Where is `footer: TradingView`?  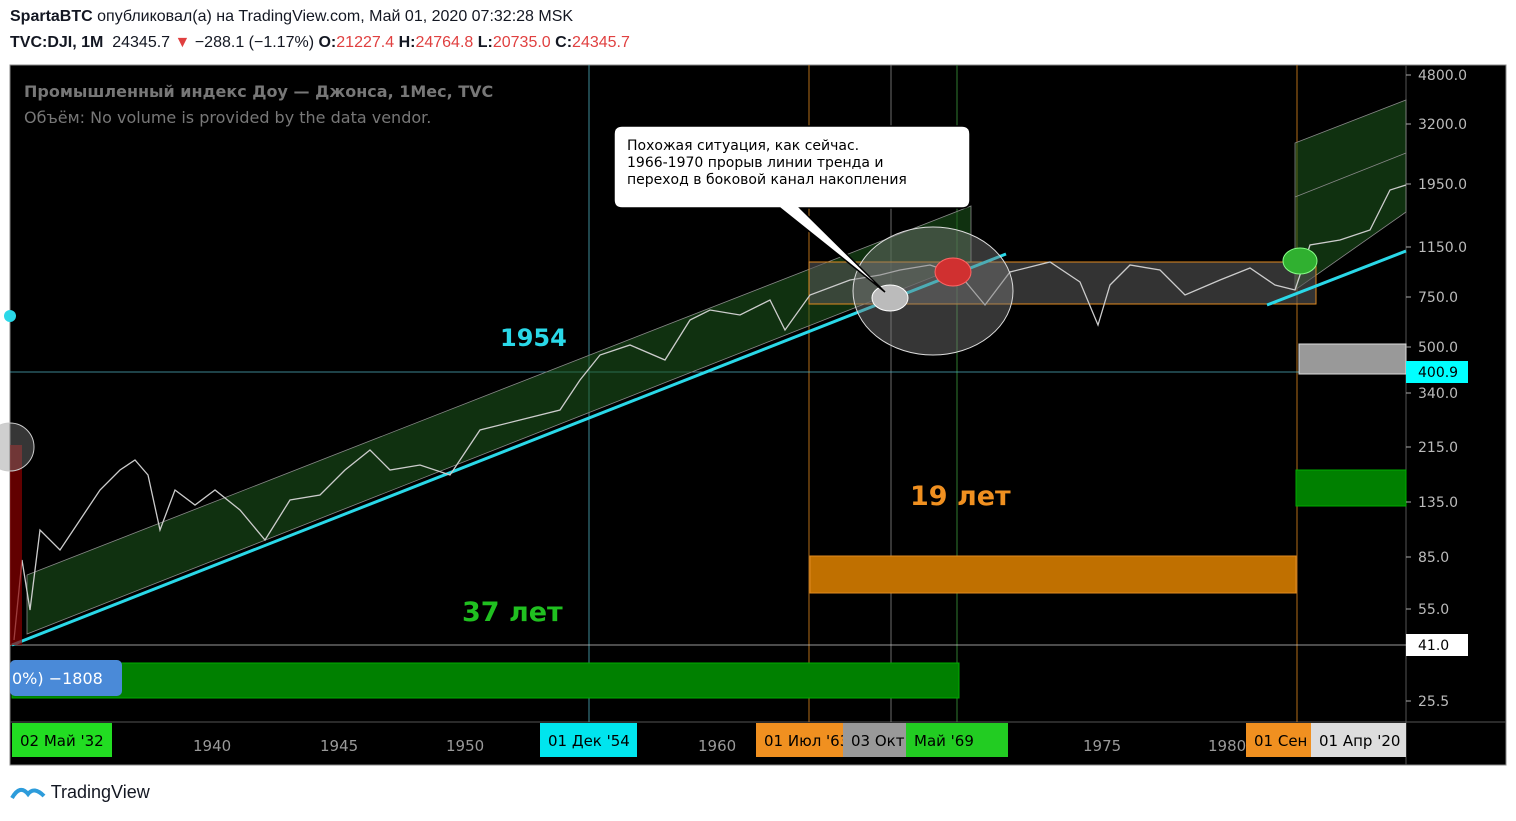 footer: TradingView is located at coordinates (80, 792).